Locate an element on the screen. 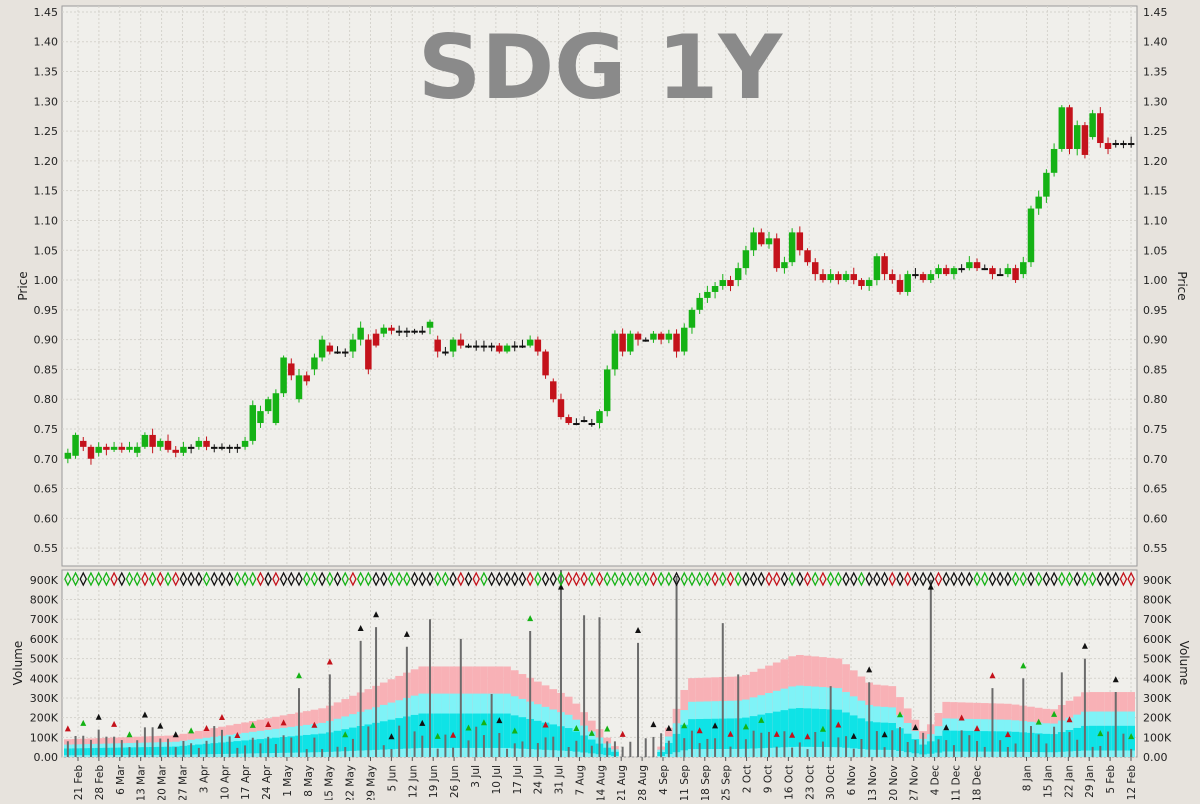 The width and height of the screenshot is (1200, 804). x-tick-label: 2 Oct is located at coordinates (748, 779).